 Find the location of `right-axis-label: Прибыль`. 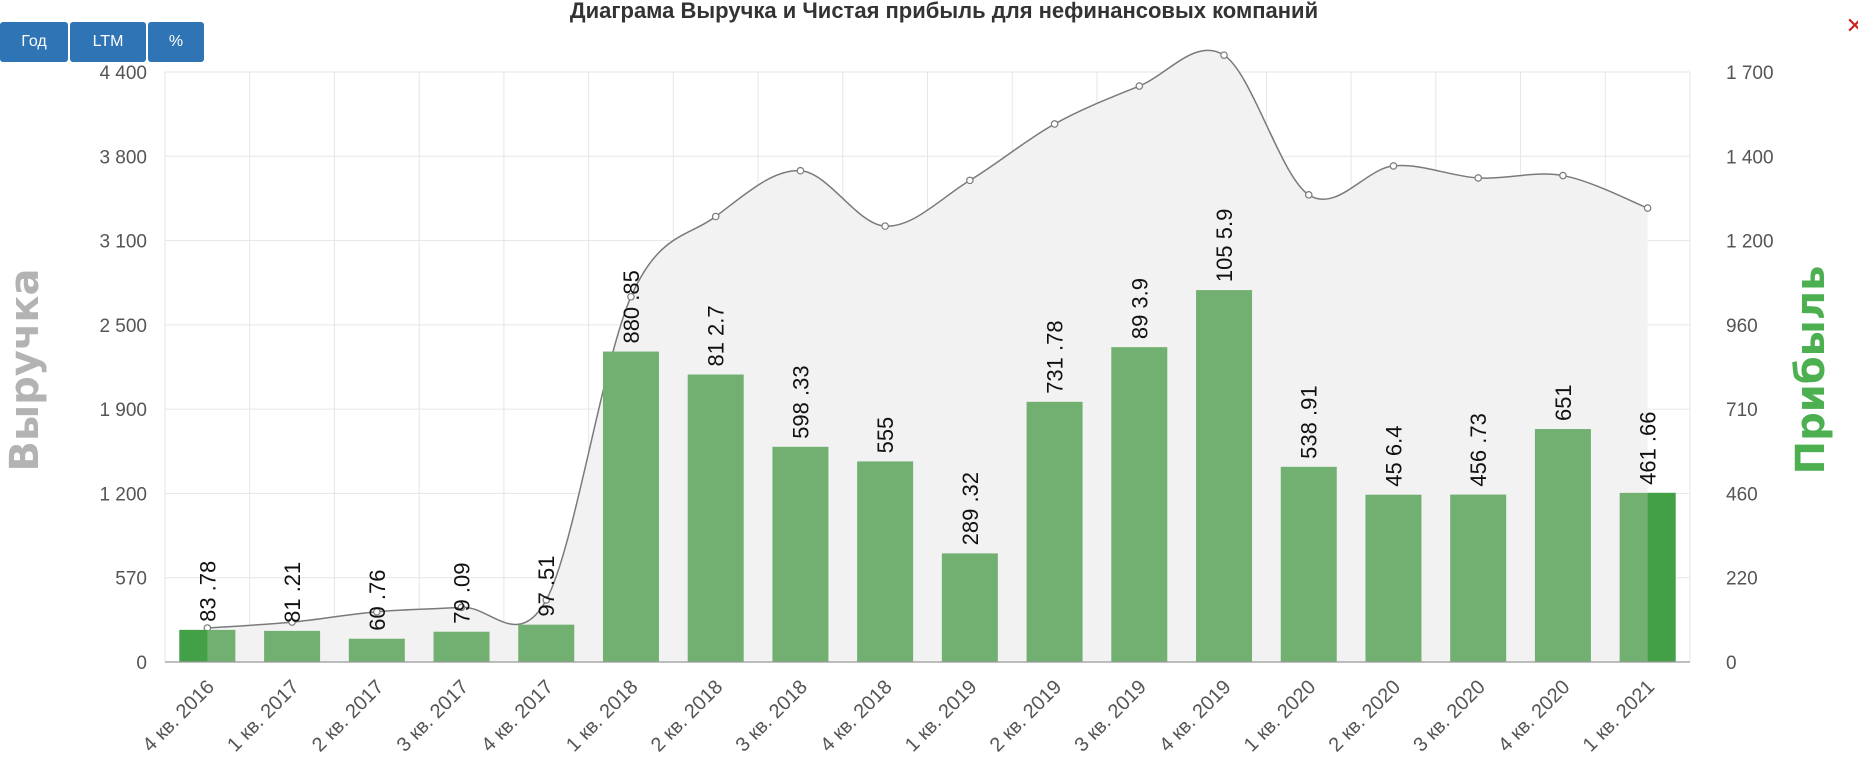

right-axis-label: Прибыль is located at coordinates (1811, 370).